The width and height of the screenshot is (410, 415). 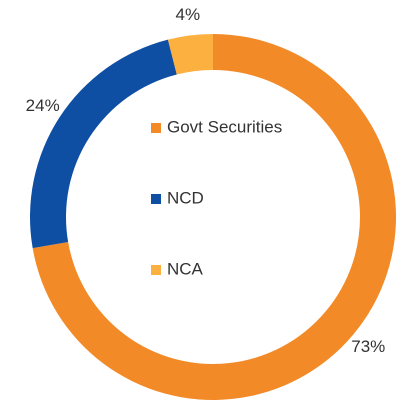 I want to click on legend-label: Govt Securities, so click(x=224, y=126).